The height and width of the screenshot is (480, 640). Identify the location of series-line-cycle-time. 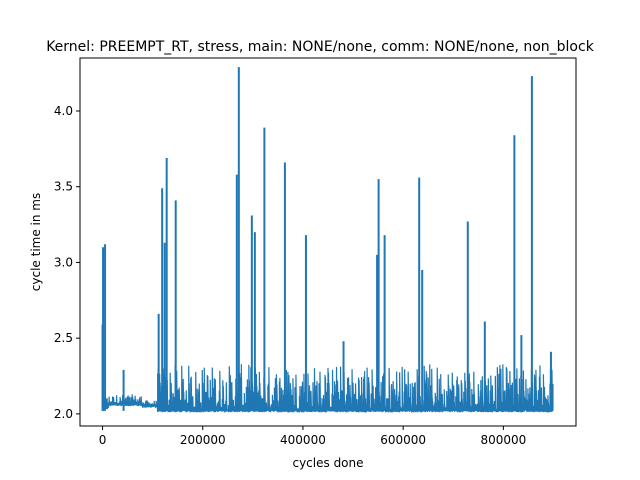
(327, 388).